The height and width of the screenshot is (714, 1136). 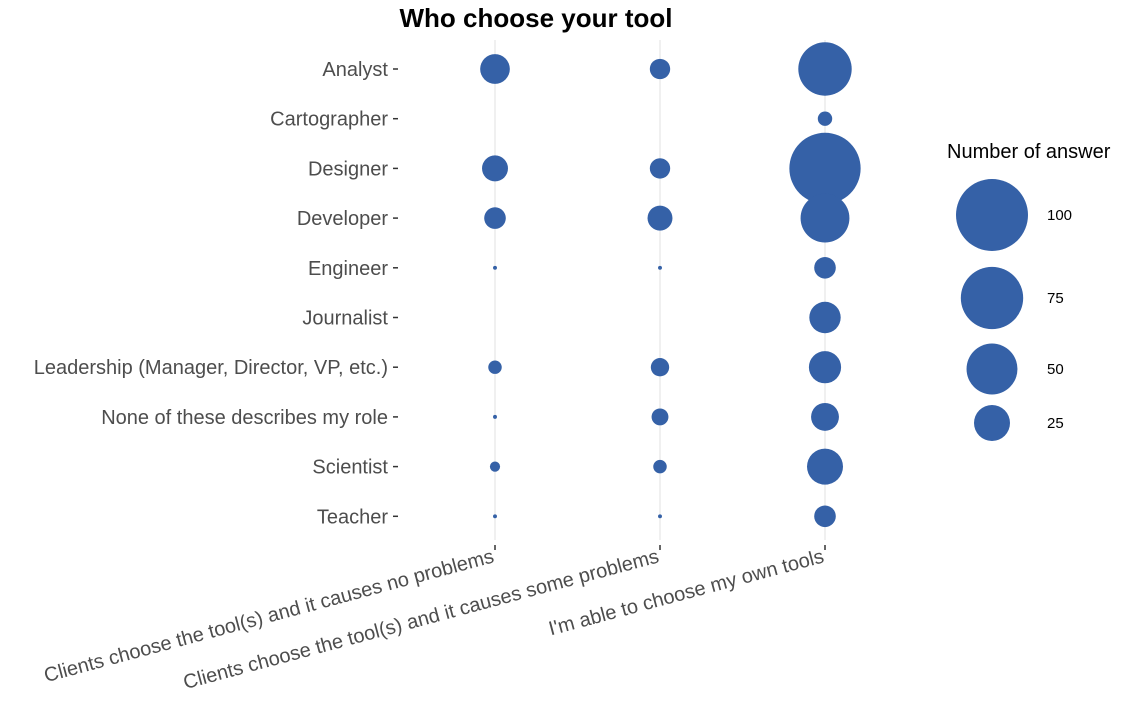 What do you see at coordinates (1055, 369) in the screenshot?
I see `legend-label: 50` at bounding box center [1055, 369].